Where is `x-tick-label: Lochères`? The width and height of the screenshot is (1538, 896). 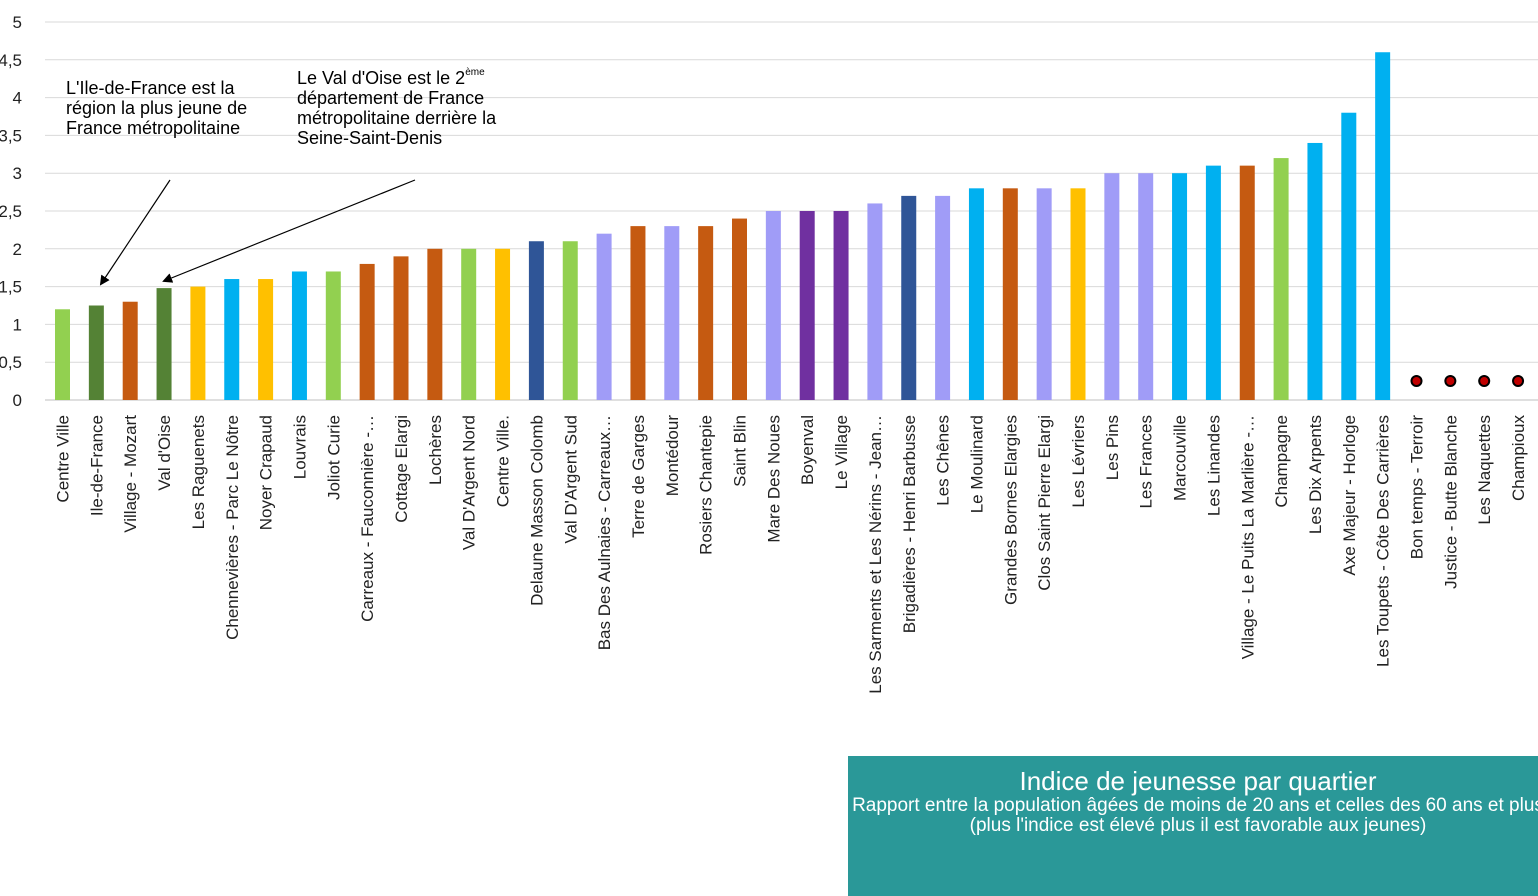 x-tick-label: Lochères is located at coordinates (435, 450).